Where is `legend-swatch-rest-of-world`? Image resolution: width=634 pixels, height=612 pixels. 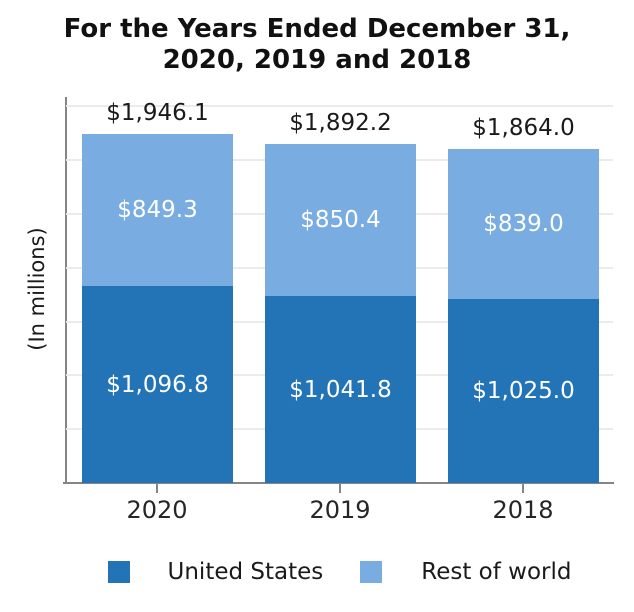 legend-swatch-rest-of-world is located at coordinates (371, 572).